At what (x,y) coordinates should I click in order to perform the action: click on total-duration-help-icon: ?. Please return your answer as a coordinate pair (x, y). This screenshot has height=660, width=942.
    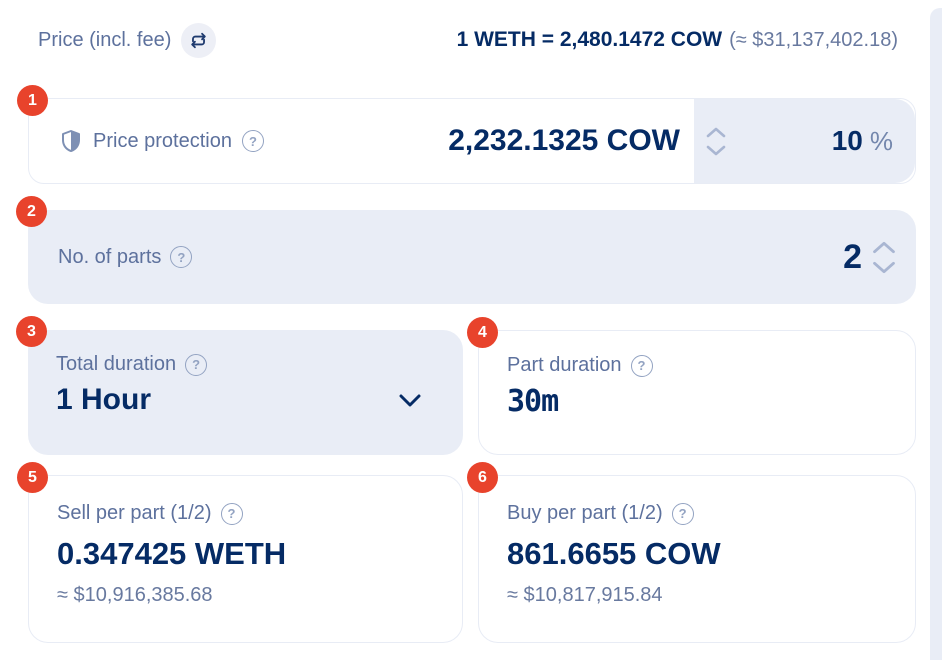
    Looking at the image, I should click on (196, 364).